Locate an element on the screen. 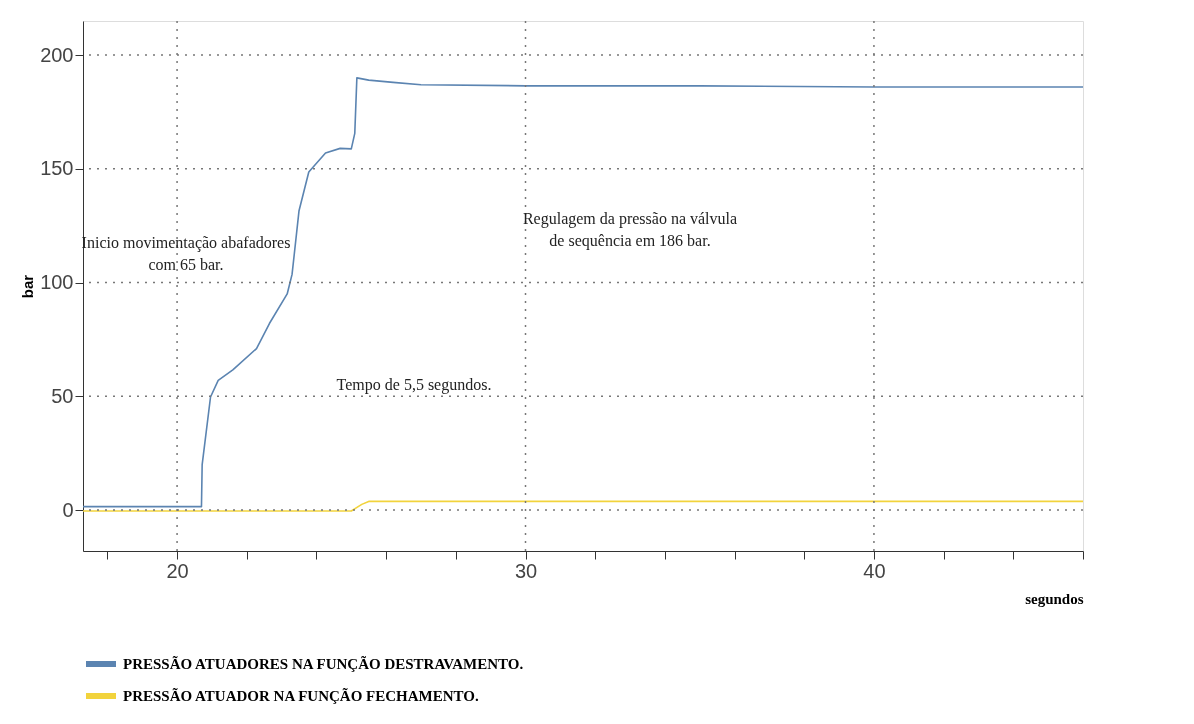 The width and height of the screenshot is (1194, 724). annotation: Regulagem da pressão na válvula de sequência em 186 bar. is located at coordinates (630, 230).